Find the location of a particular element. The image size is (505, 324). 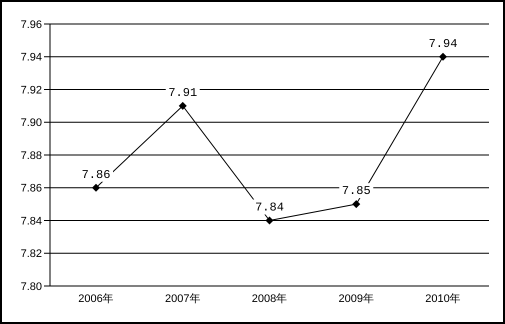

y-tick-label: 7.82 is located at coordinates (31, 254).